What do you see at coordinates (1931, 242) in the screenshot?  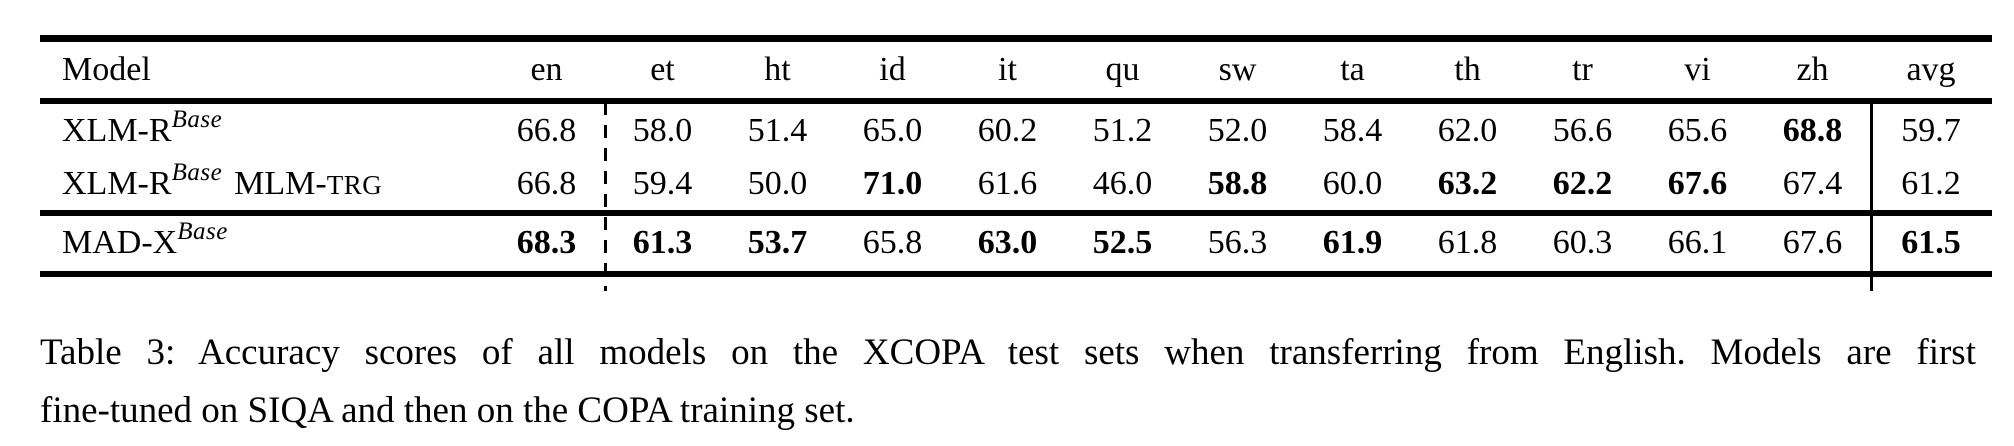 I see `data-cell: 61.5` at bounding box center [1931, 242].